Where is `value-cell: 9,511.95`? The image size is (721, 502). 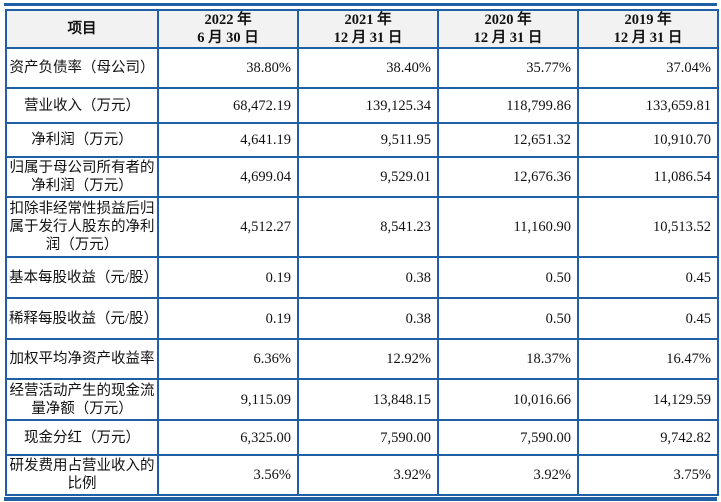
value-cell: 9,511.95 is located at coordinates (368, 140).